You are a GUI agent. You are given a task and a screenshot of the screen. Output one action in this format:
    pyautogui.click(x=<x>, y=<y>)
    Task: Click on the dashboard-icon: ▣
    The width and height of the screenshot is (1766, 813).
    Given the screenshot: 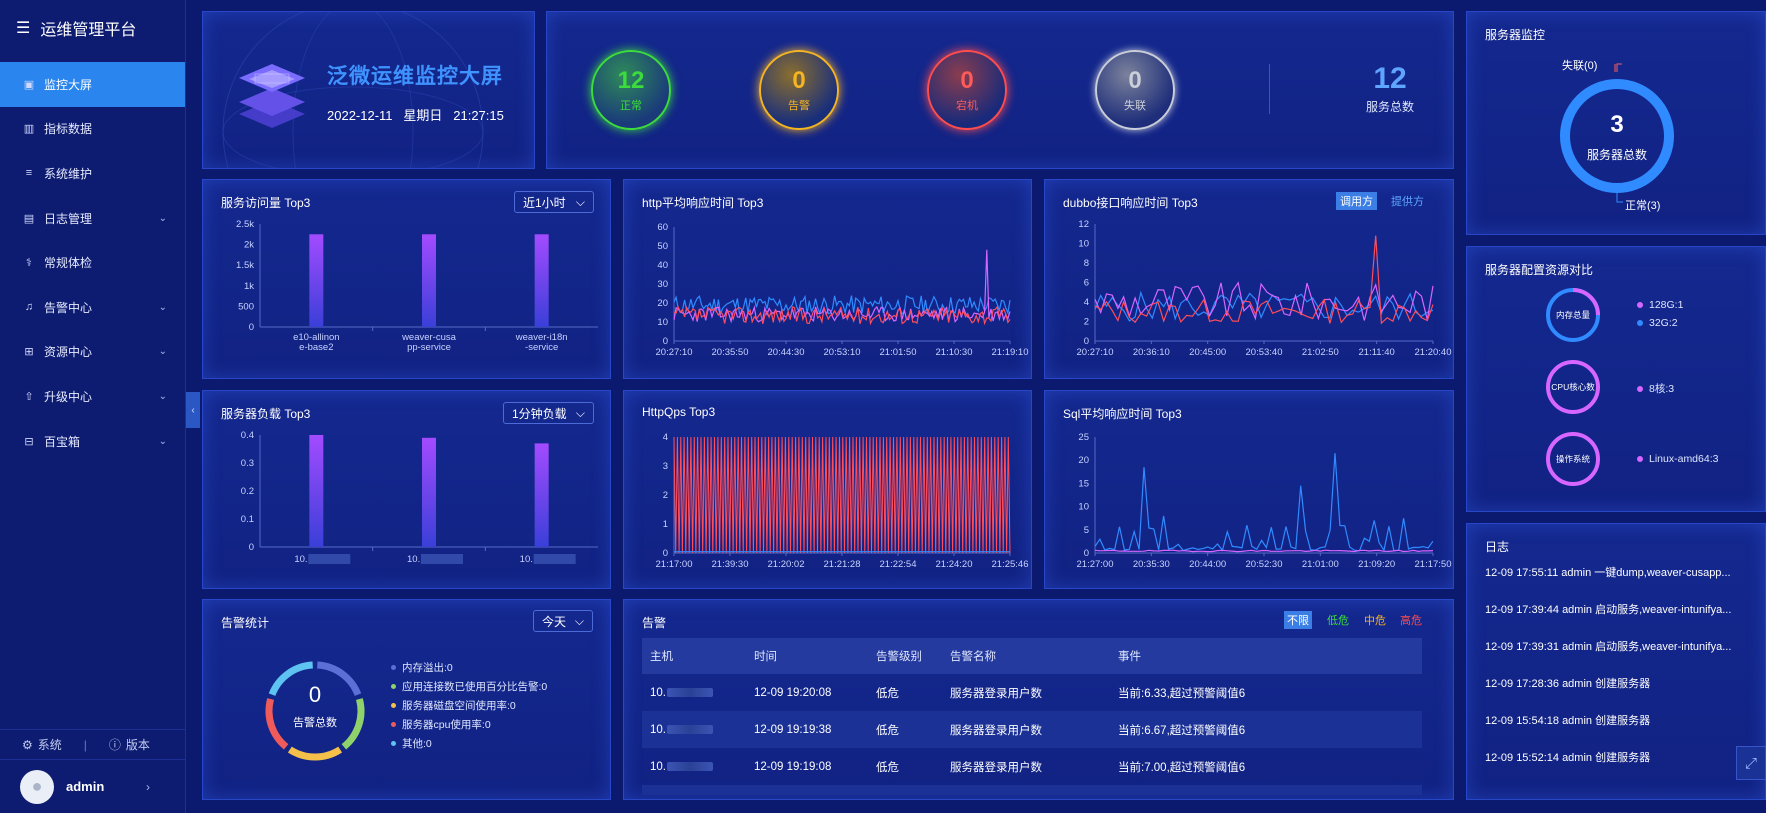 What is the action you would take?
    pyautogui.click(x=29, y=84)
    